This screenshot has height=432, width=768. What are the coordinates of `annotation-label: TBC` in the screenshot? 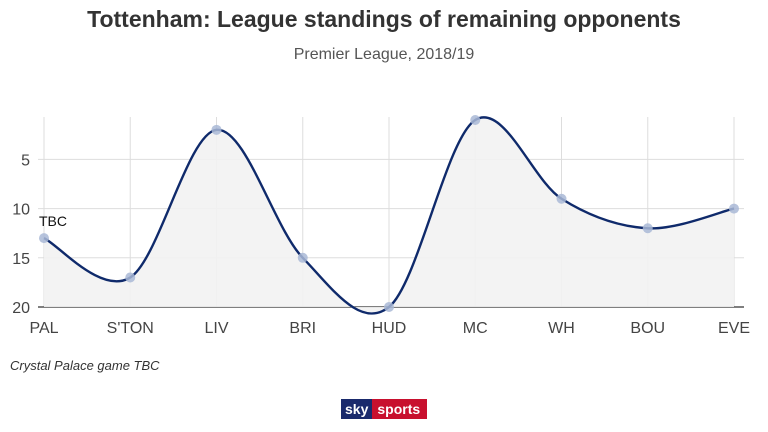 It's located at (53, 221).